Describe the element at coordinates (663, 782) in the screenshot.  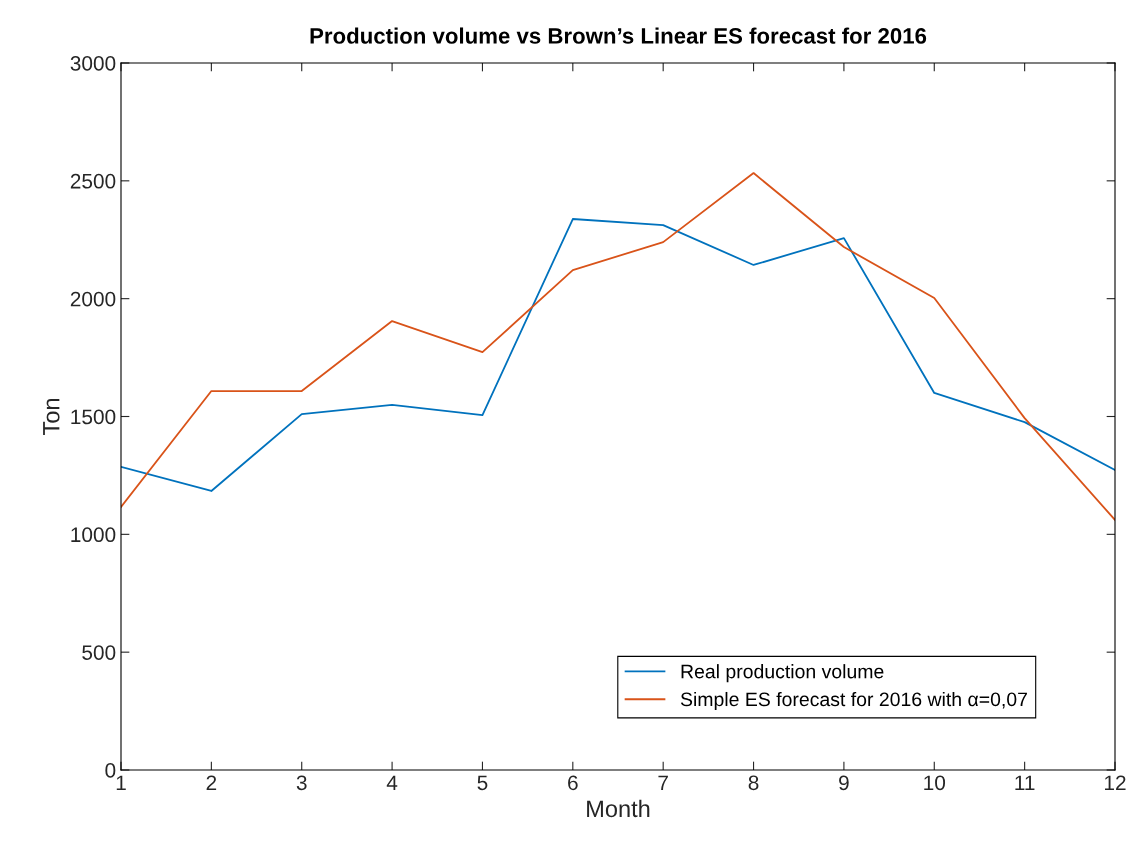
I see `x-tick-label: 7` at that location.